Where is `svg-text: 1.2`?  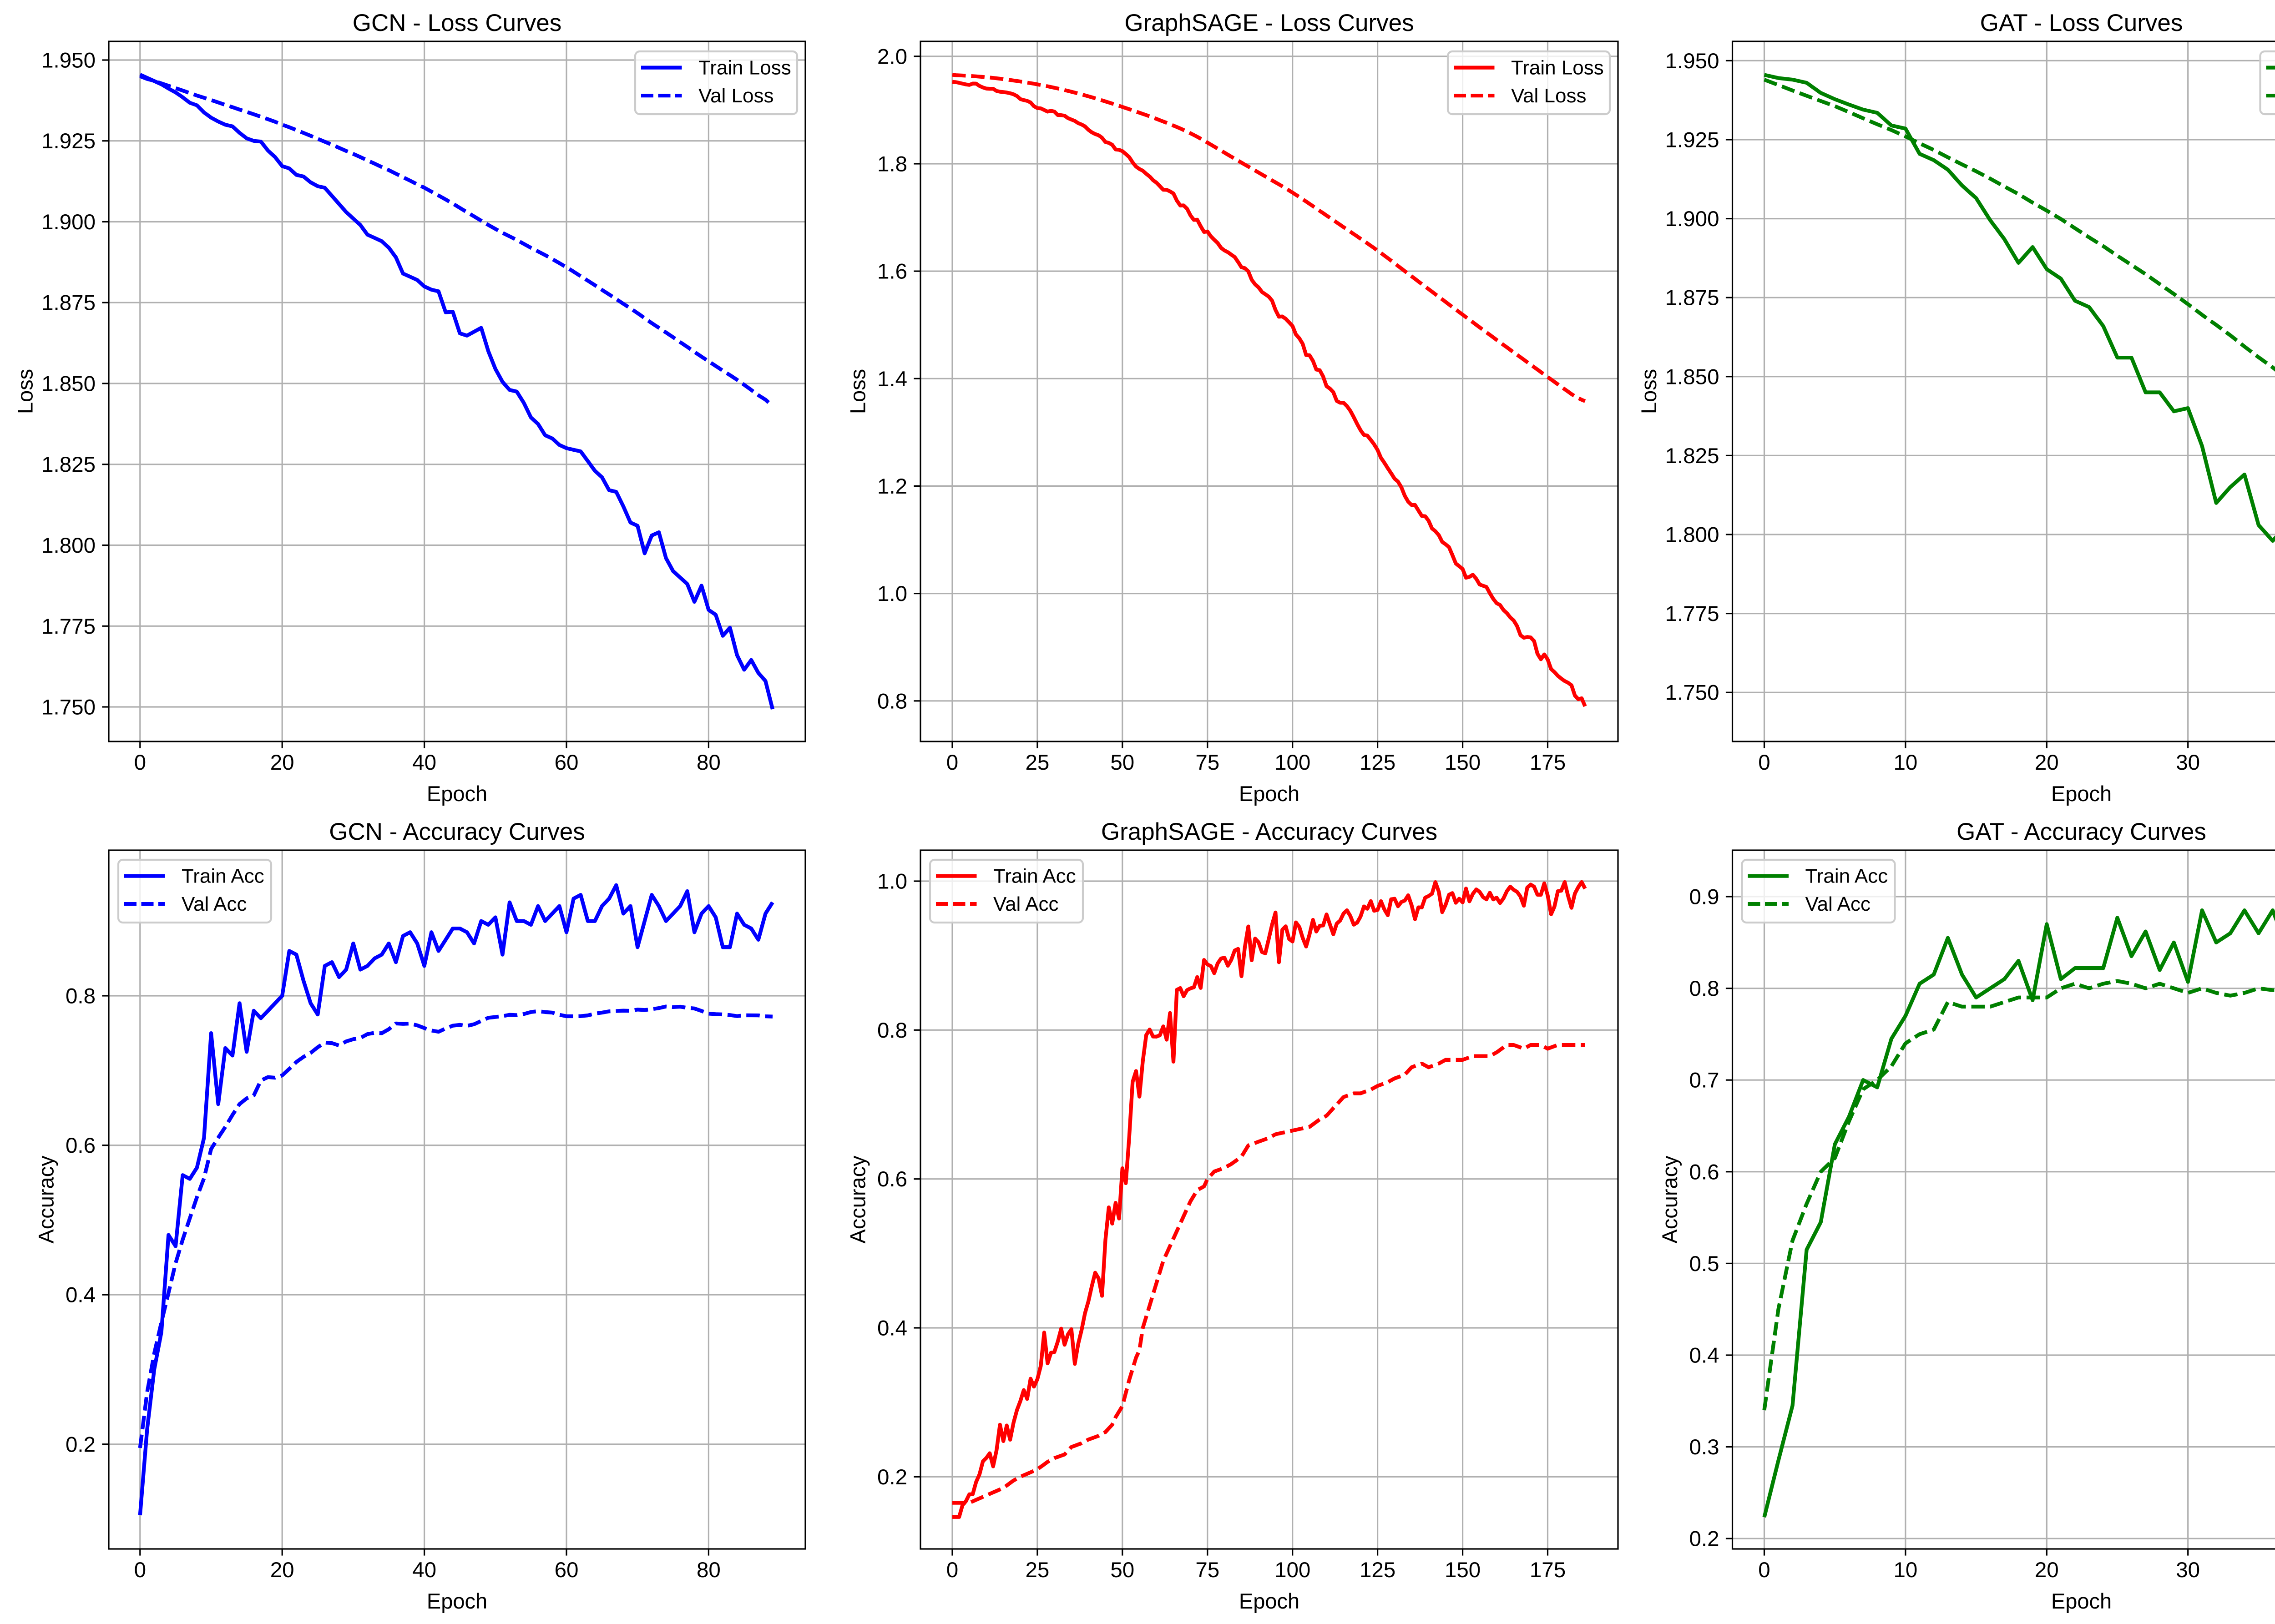 svg-text: 1.2 is located at coordinates (892, 486).